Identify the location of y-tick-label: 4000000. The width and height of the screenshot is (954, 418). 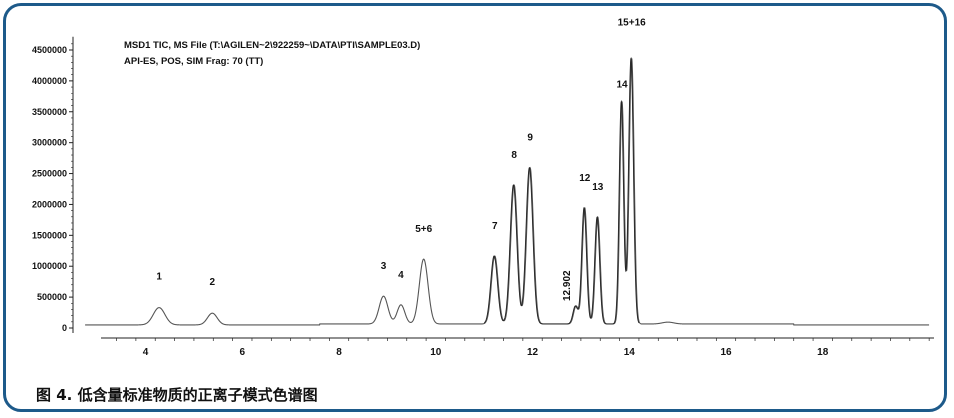
(49, 81).